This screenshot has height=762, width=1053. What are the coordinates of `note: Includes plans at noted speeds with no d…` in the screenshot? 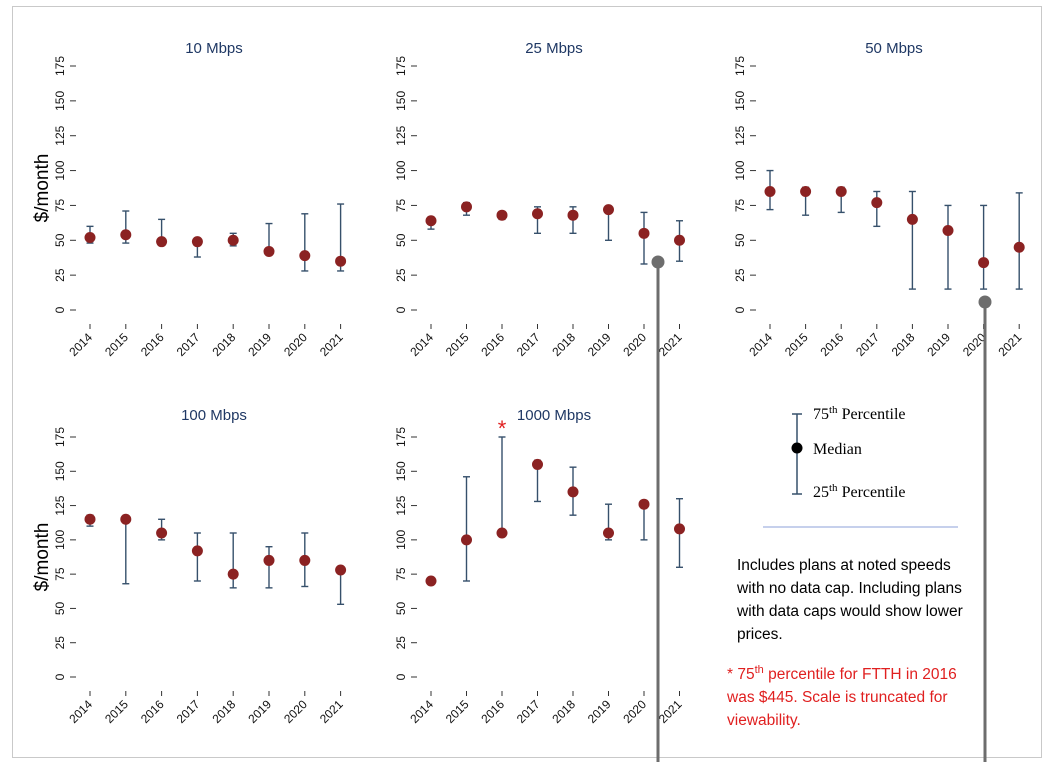 It's located at (849, 600).